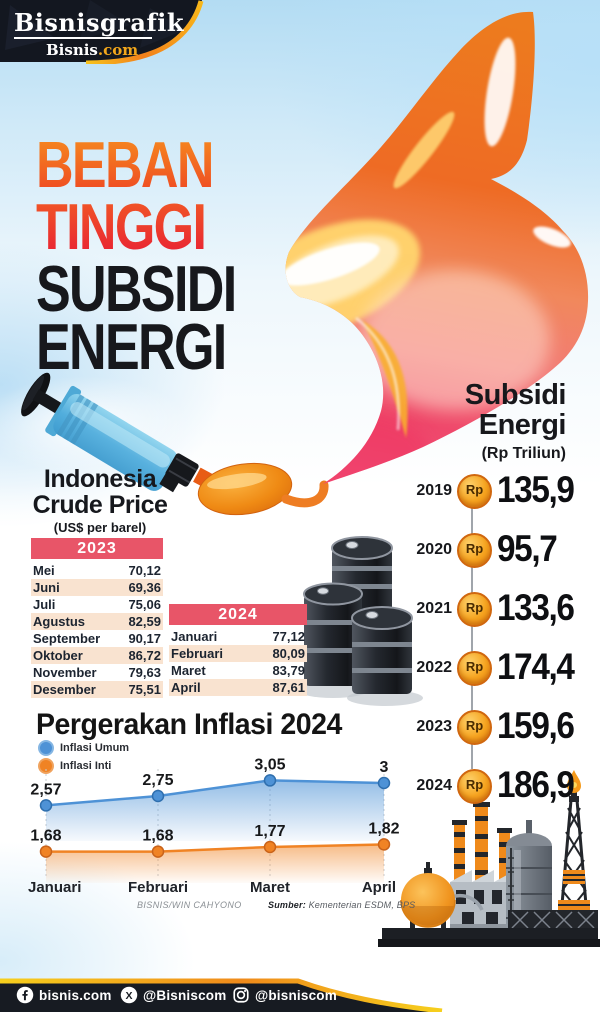 The width and height of the screenshot is (600, 1012). What do you see at coordinates (434, 726) in the screenshot?
I see `subsidi-year: 2023` at bounding box center [434, 726].